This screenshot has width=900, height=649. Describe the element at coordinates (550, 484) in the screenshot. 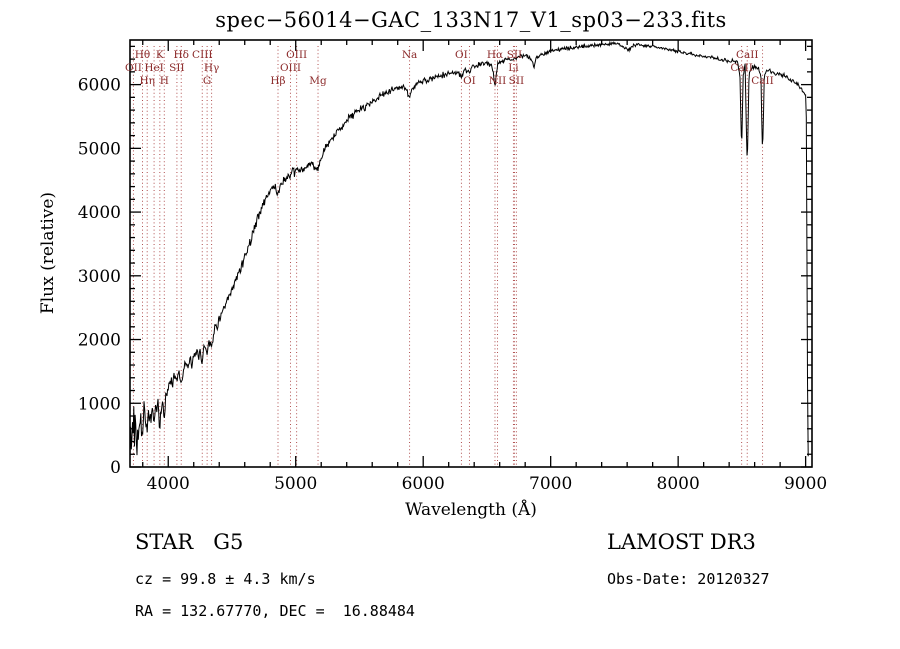

I see `x-tick-label: 7000` at that location.